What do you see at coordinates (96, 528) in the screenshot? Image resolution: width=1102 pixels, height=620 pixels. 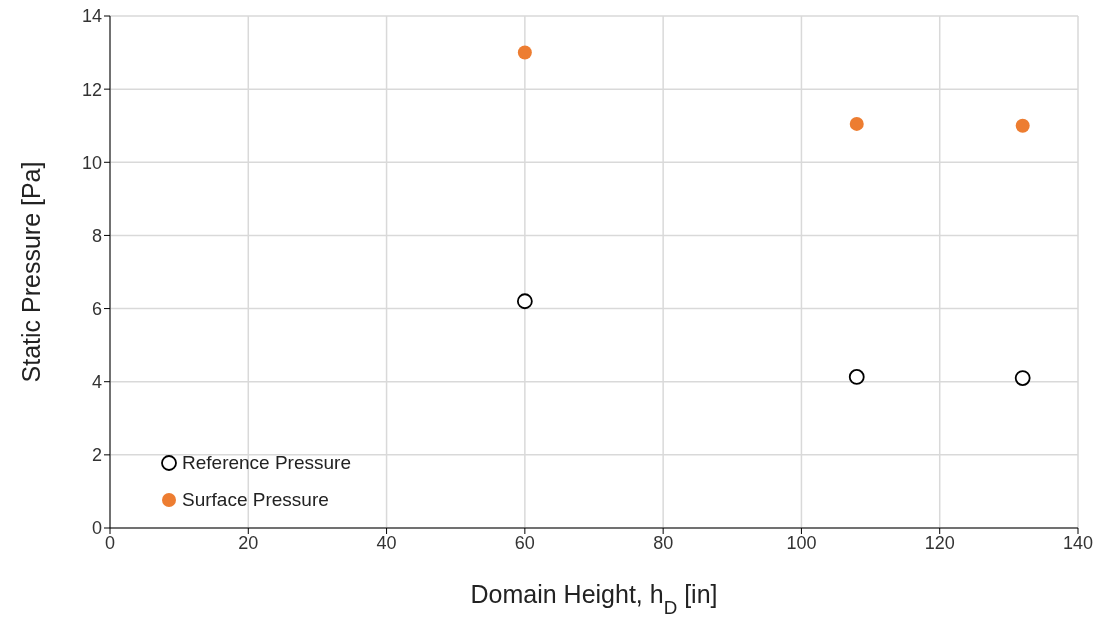 I see `y-tick-label: 0` at bounding box center [96, 528].